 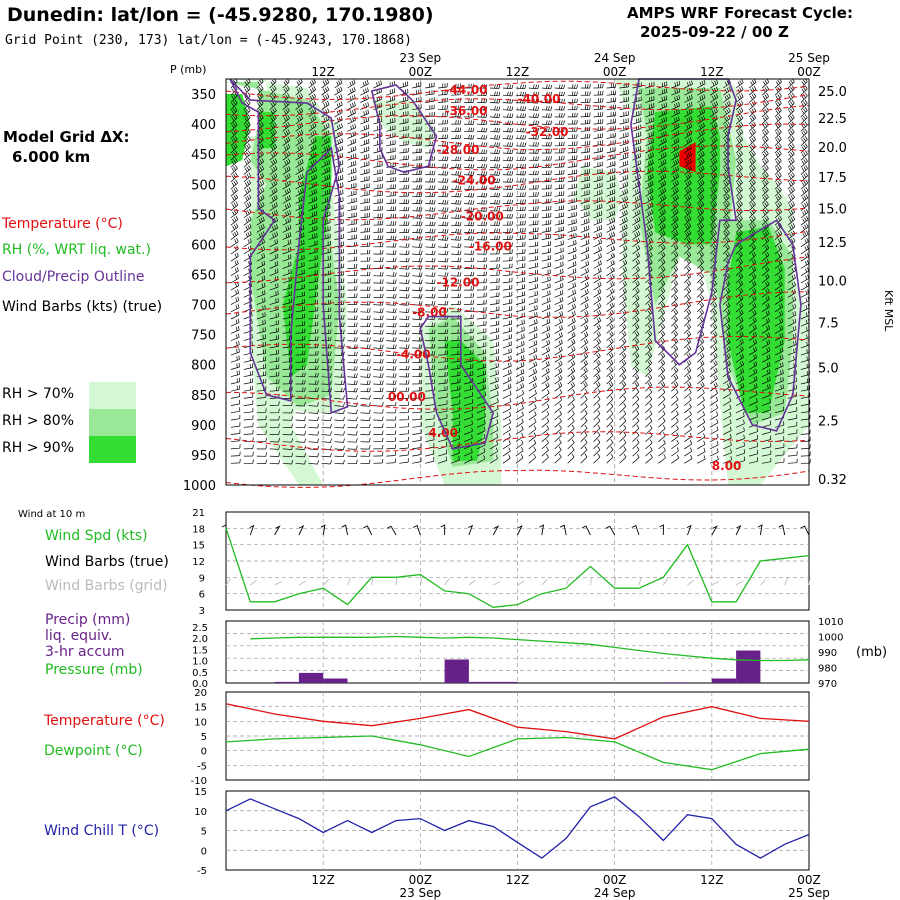 What do you see at coordinates (203, 125) in the screenshot?
I see `pressure-tick-label-1: 400` at bounding box center [203, 125].